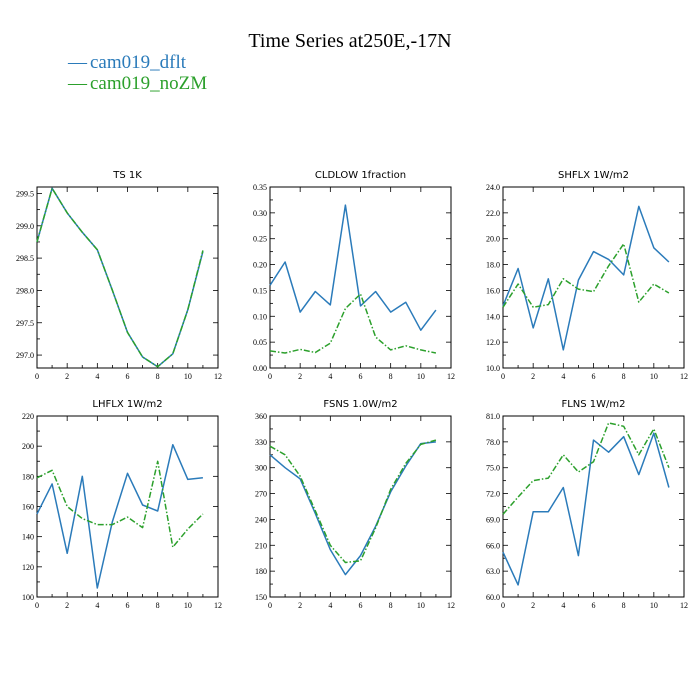 The width and height of the screenshot is (700, 700). What do you see at coordinates (593, 404) in the screenshot?
I see `panel-title: FLNS 1W/m2` at bounding box center [593, 404].